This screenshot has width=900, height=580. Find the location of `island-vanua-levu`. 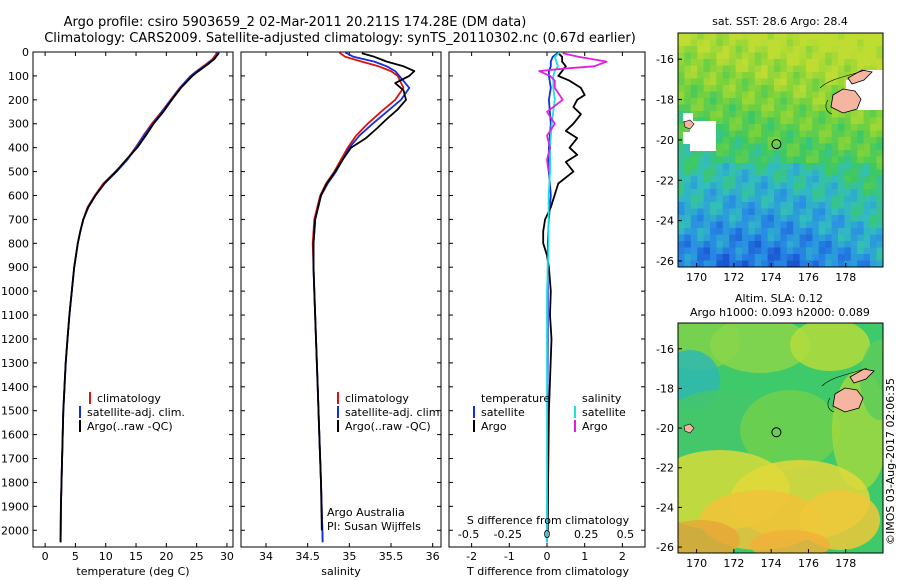

island-vanua-levu is located at coordinates (862, 376).